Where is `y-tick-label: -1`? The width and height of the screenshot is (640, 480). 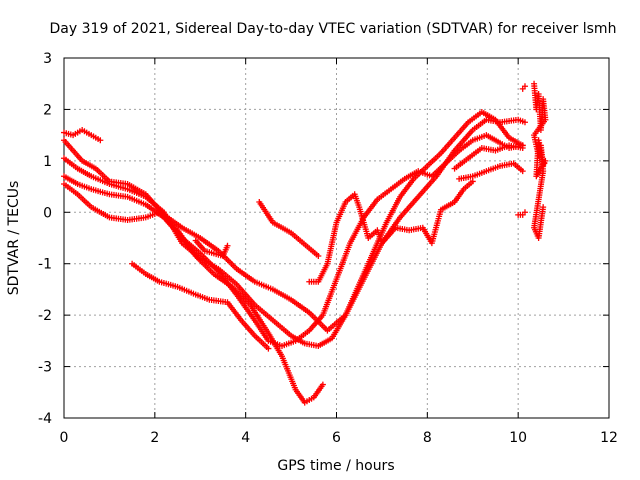 y-tick-label: -1 is located at coordinates (45, 265).